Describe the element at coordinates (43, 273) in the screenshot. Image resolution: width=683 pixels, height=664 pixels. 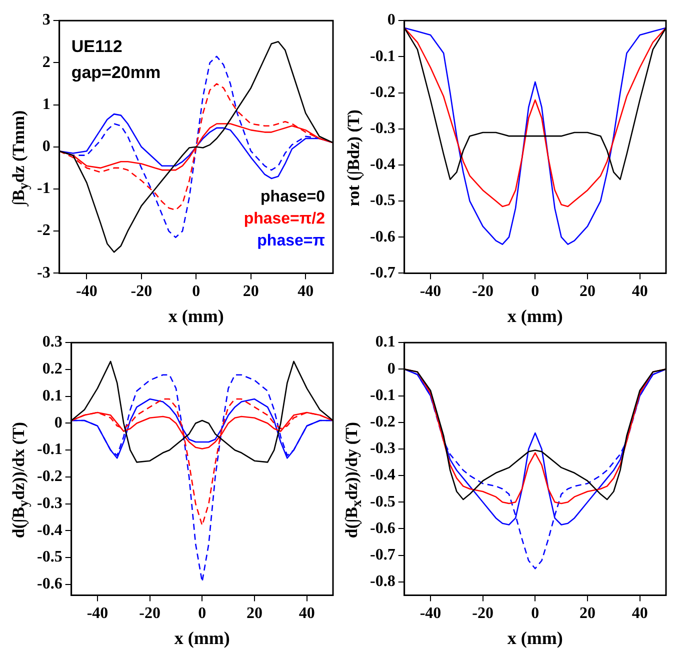
I see `y-tick-label: -3` at that location.